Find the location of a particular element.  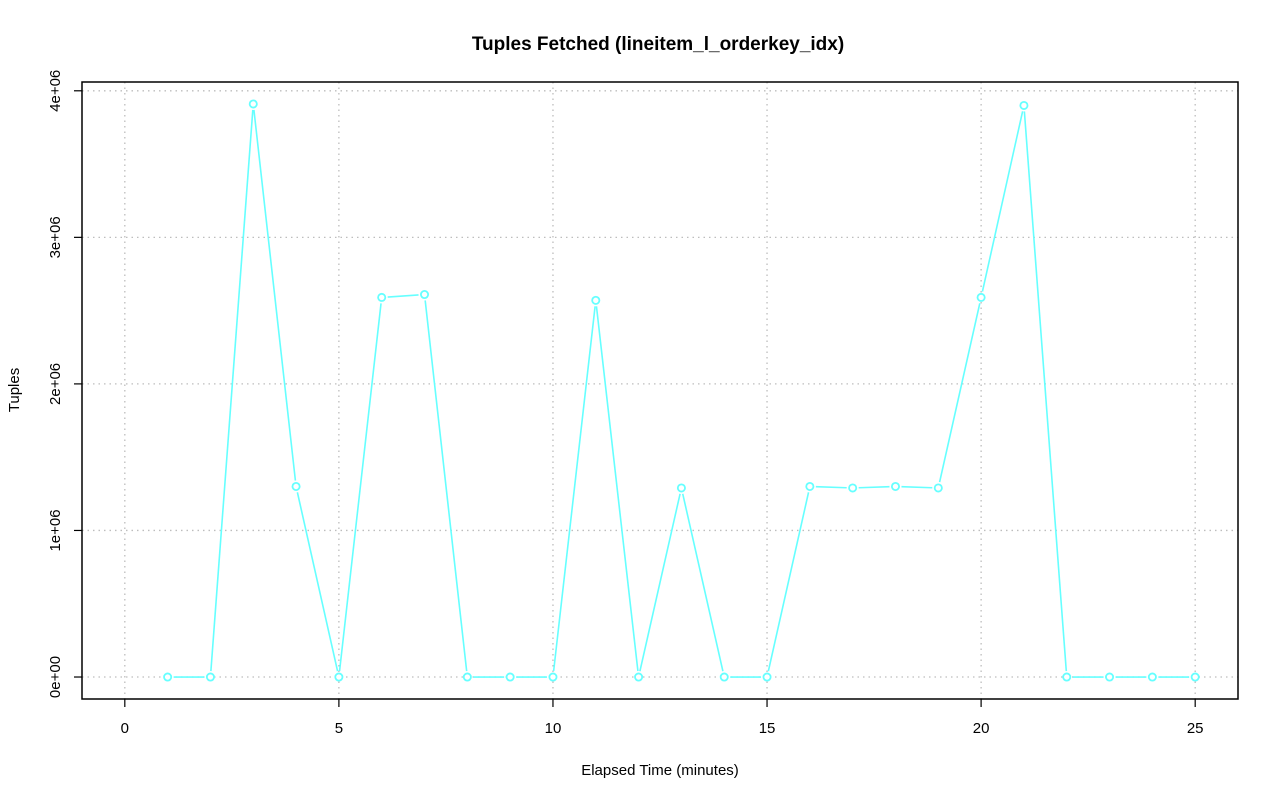

y-tick-label-1: 1e+06 is located at coordinates (55, 530).